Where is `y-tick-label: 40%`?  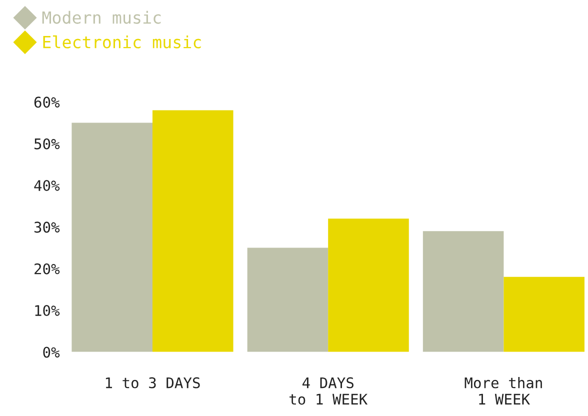 y-tick-label: 40% is located at coordinates (47, 186).